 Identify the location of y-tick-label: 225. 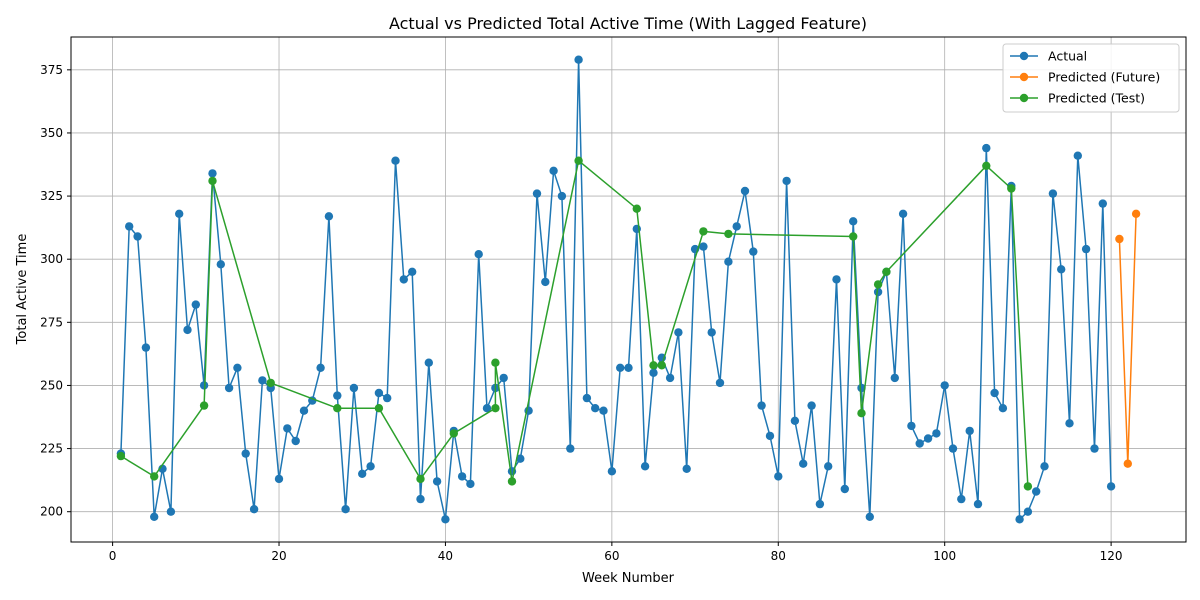
(51, 449).